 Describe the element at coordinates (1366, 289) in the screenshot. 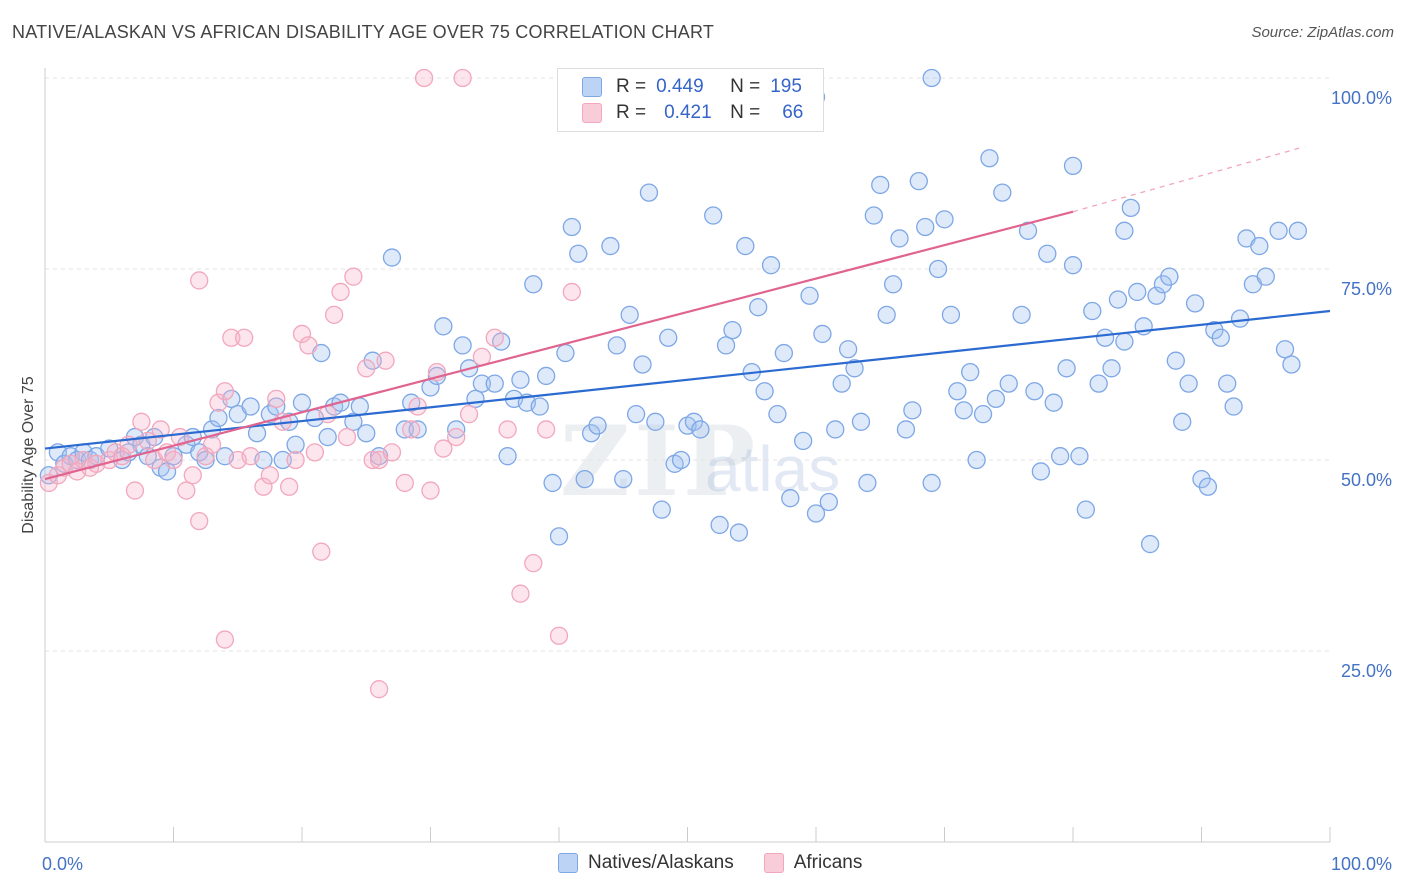

I see `y-tick-label: 75.0%` at that location.